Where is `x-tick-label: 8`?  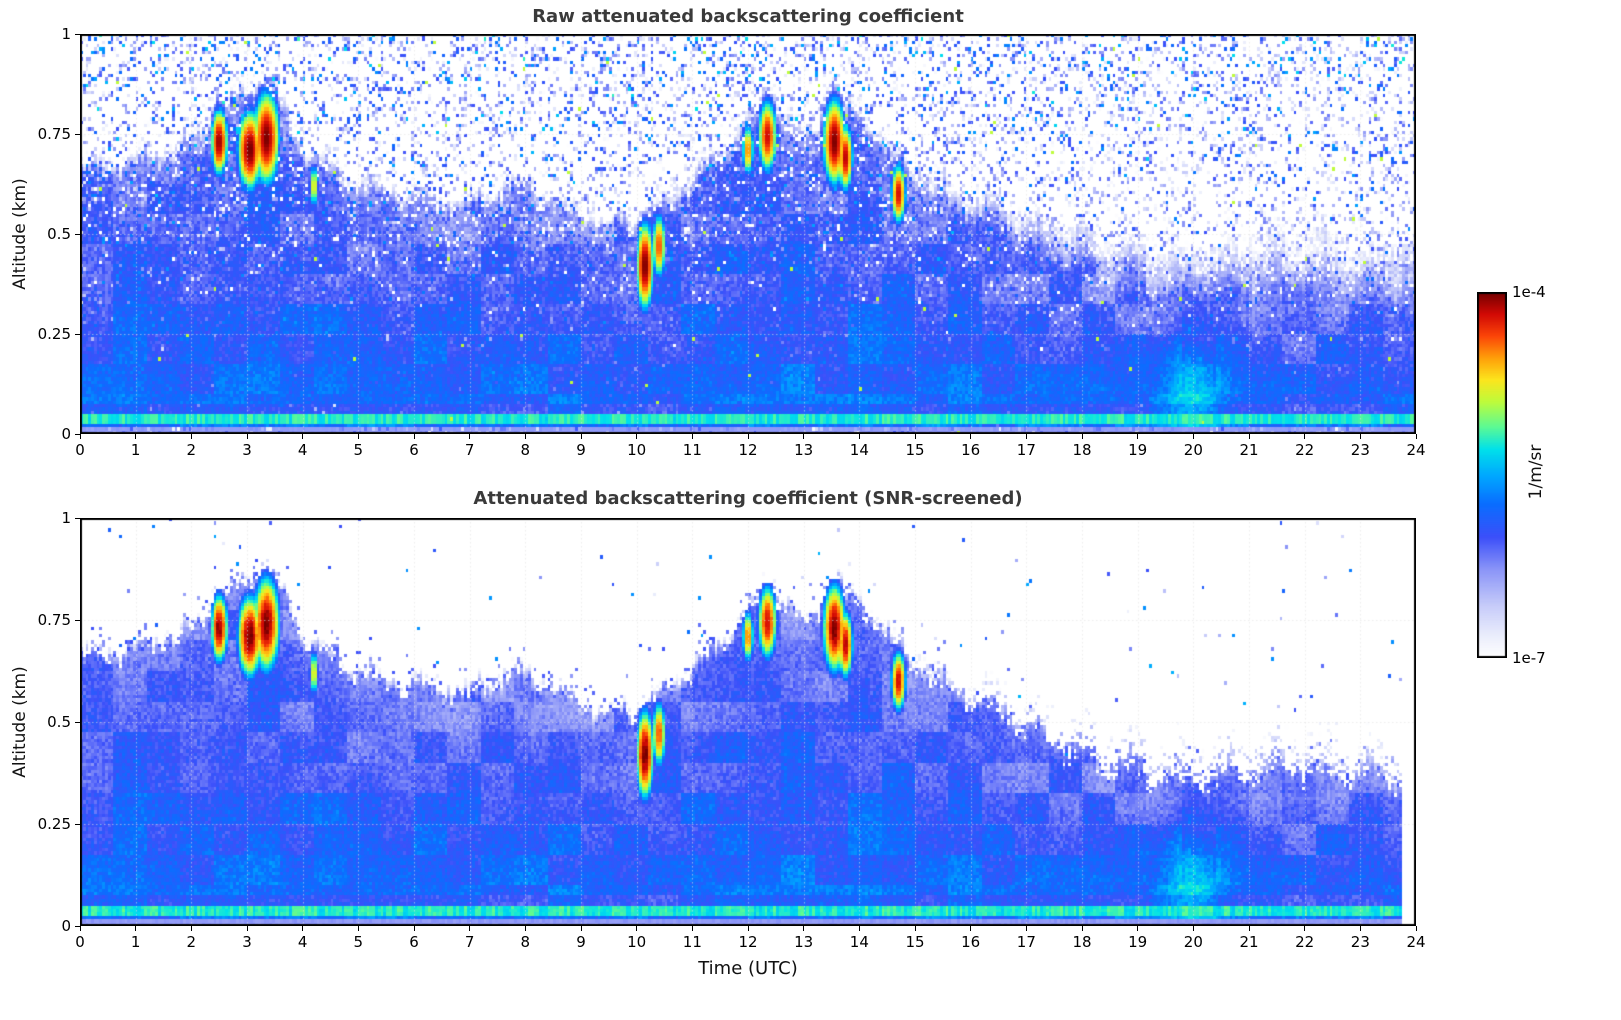 x-tick-label: 8 is located at coordinates (525, 450).